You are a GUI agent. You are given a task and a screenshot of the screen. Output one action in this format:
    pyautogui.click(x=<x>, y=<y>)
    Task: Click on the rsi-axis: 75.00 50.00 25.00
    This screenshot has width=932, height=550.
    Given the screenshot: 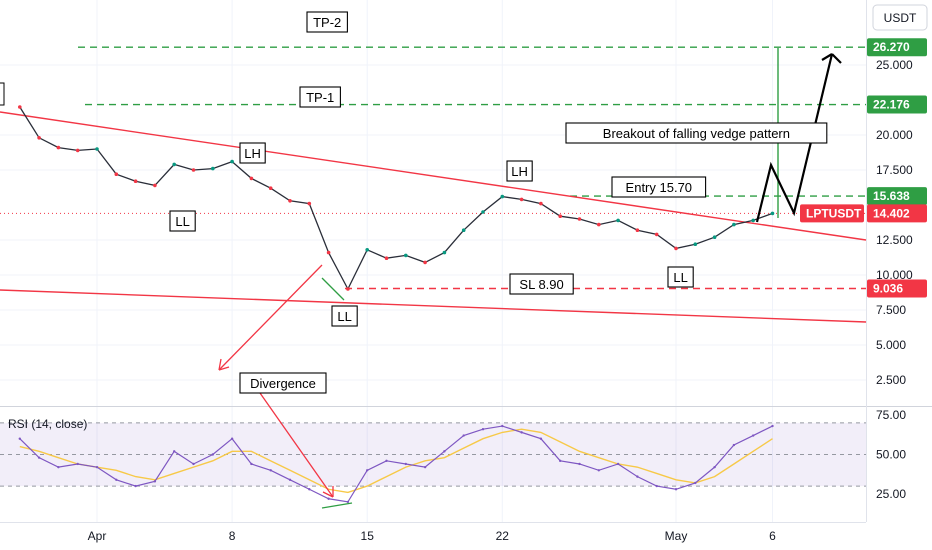 What is the action you would take?
    pyautogui.click(x=891, y=454)
    